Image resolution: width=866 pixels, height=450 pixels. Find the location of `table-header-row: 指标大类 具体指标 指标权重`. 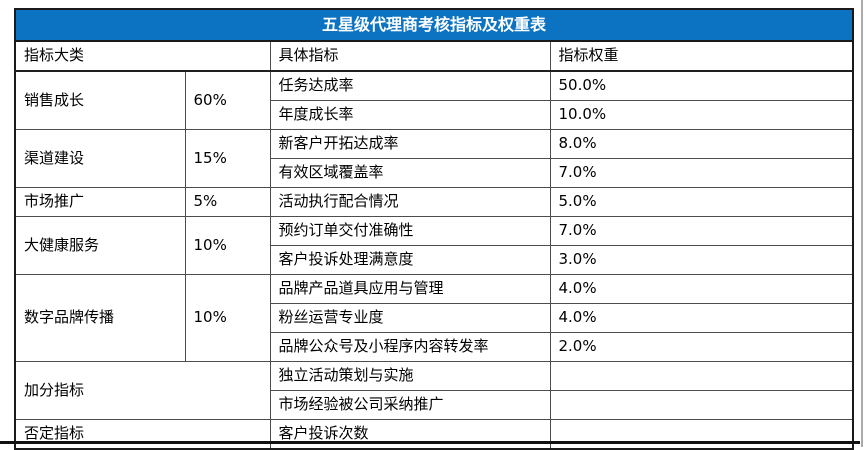

table-header-row: 指标大类 具体指标 指标权重 is located at coordinates (434, 56).